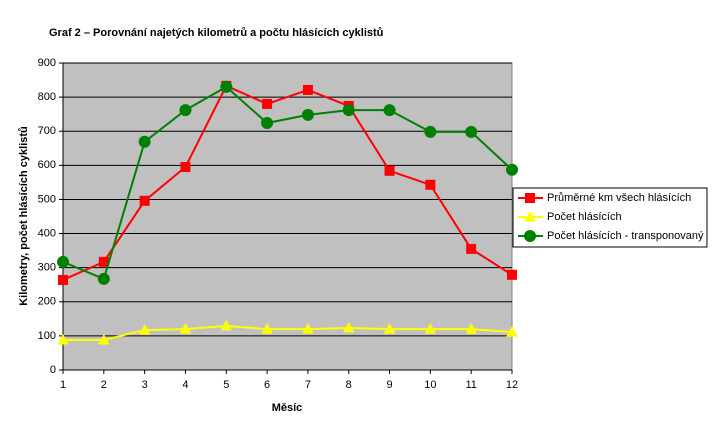 This screenshot has width=715, height=433. Describe the element at coordinates (53, 370) in the screenshot. I see `y-tick-label: 0` at that location.